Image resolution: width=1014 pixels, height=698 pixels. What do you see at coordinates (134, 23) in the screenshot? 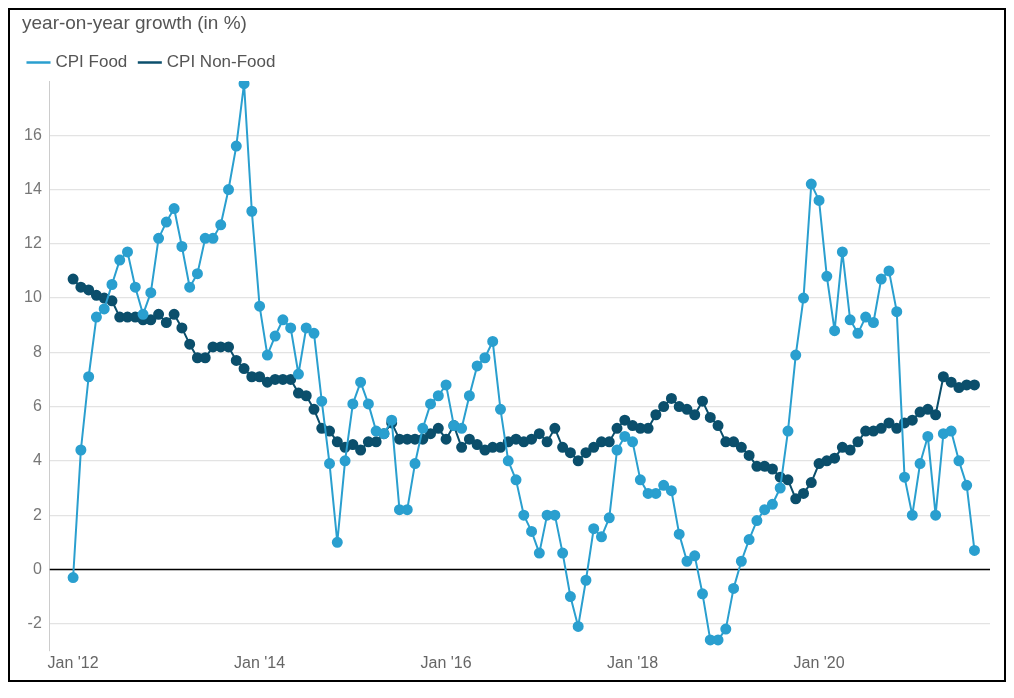
I see `y-axis-title: year-on-year growth (in %)` at bounding box center [134, 23].